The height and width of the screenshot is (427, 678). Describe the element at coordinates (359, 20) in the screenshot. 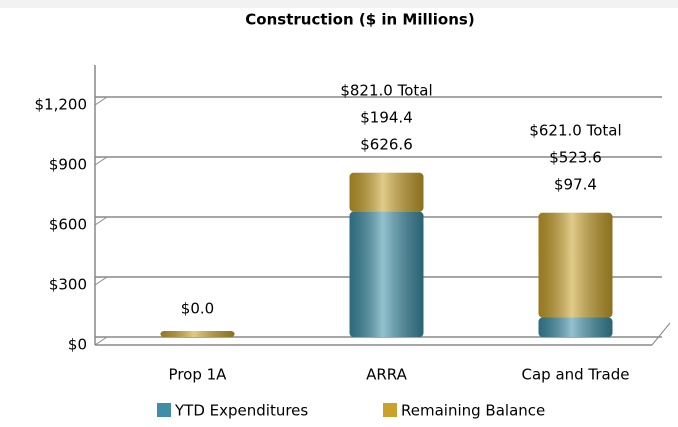

I see `chart-title: Construction ($ in Millions)` at that location.